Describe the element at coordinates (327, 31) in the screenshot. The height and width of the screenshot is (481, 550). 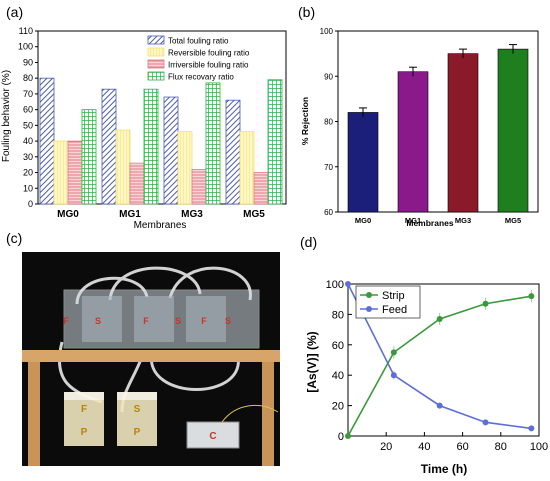
I see `chart-b-ytick-label: 100` at that location.